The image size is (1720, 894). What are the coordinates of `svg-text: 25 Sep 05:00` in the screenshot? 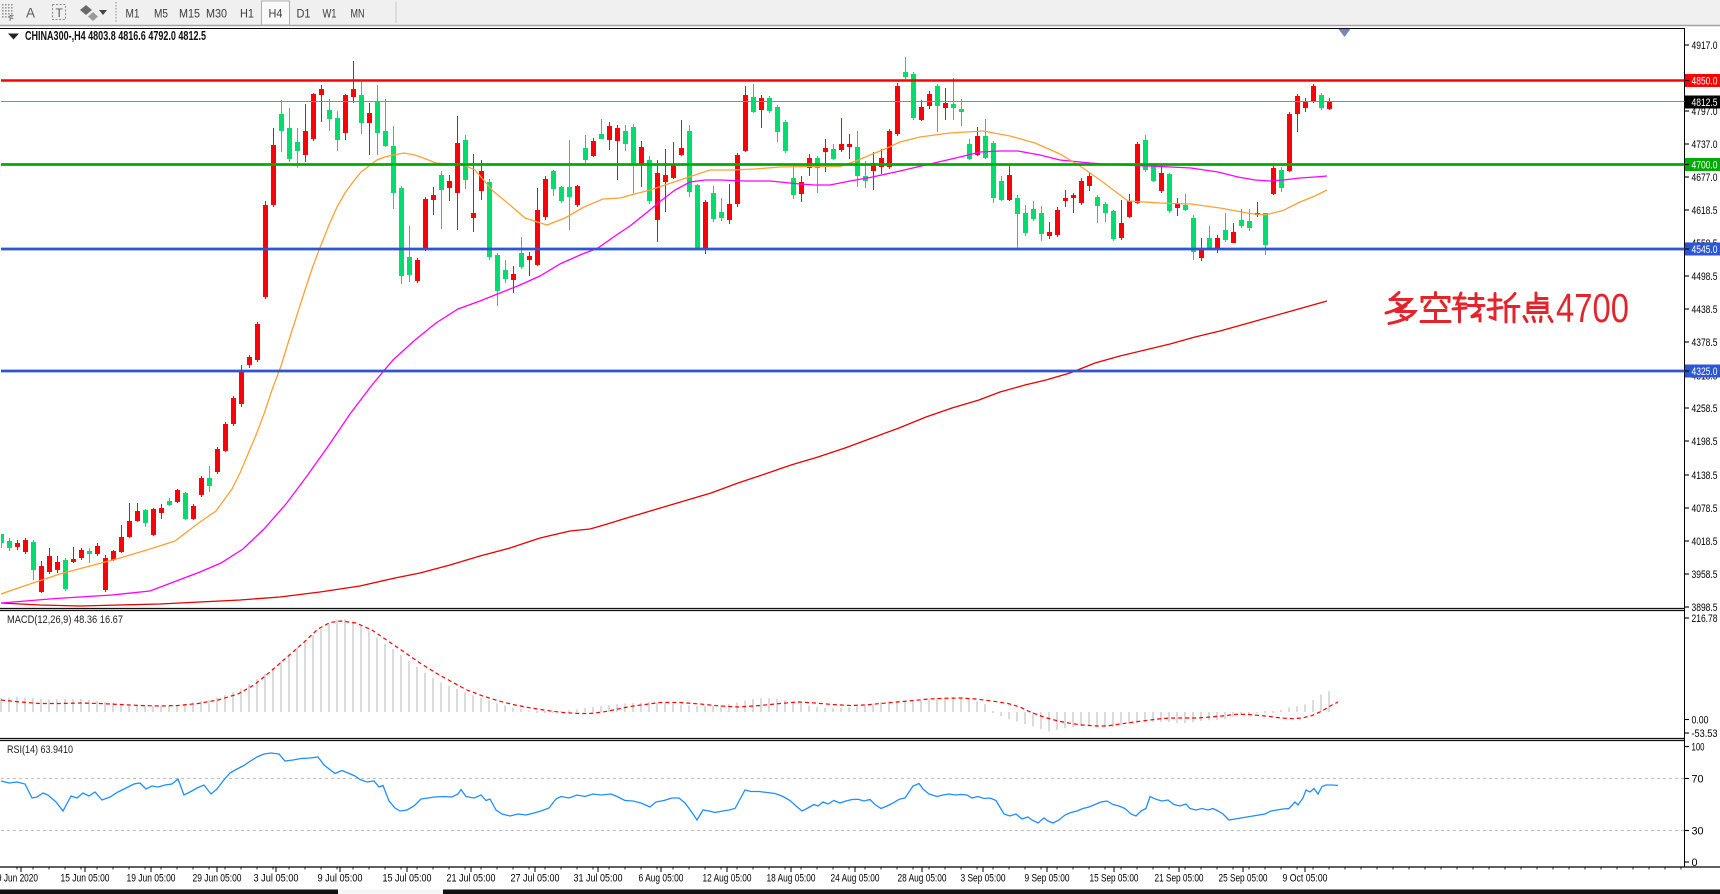 It's located at (1243, 879).